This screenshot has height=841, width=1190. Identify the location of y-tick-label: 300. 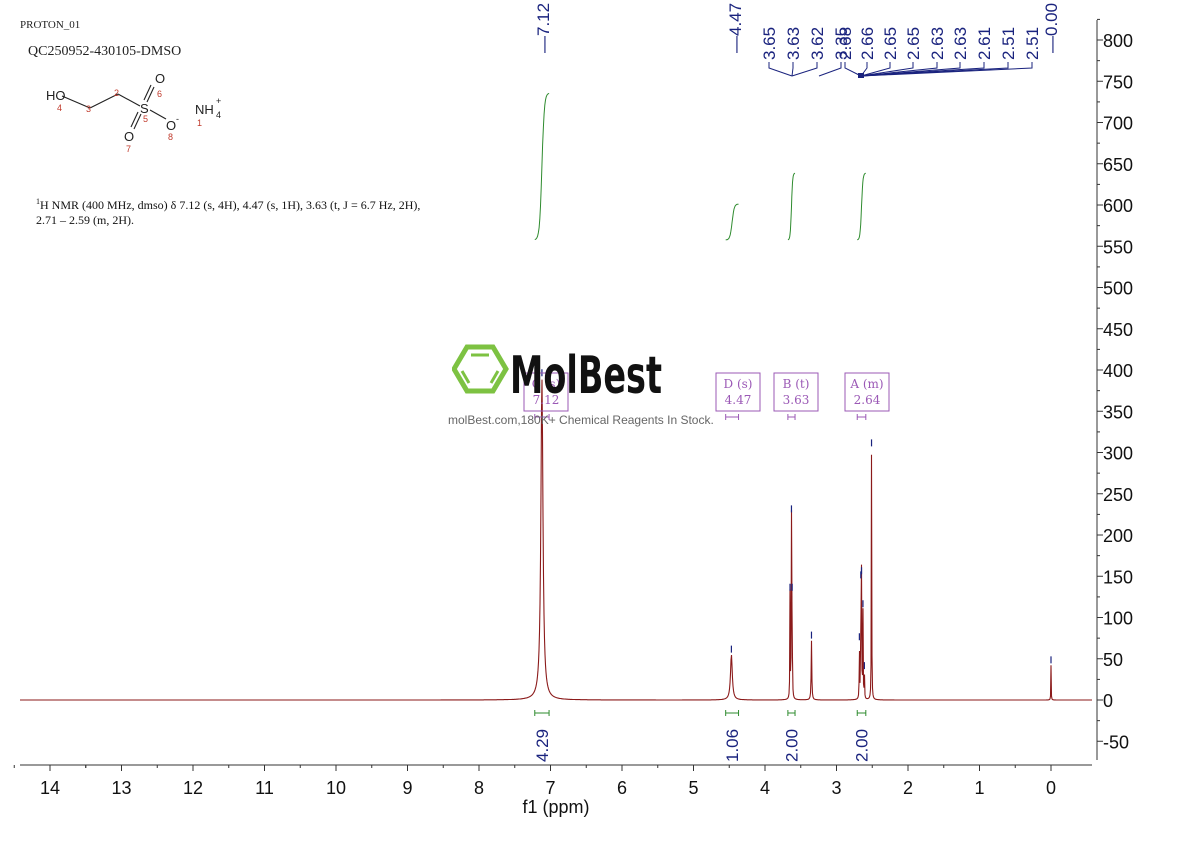
(1118, 454).